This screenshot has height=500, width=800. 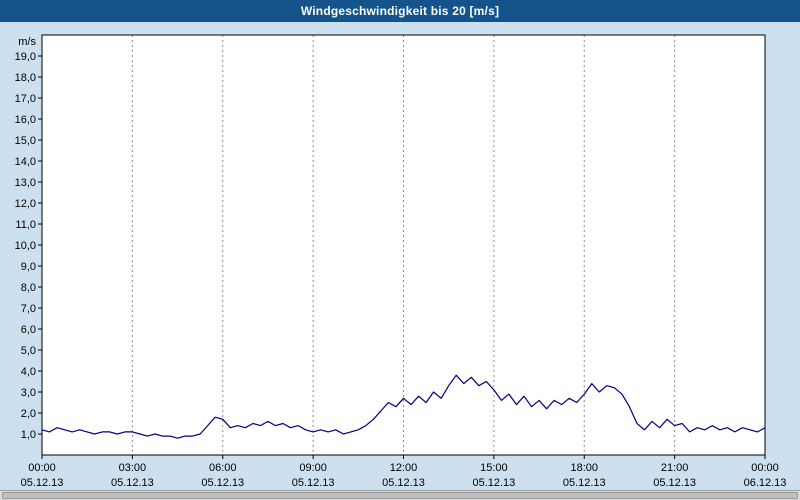 What do you see at coordinates (25, 162) in the screenshot?
I see `y-tick-label: 14,0` at bounding box center [25, 162].